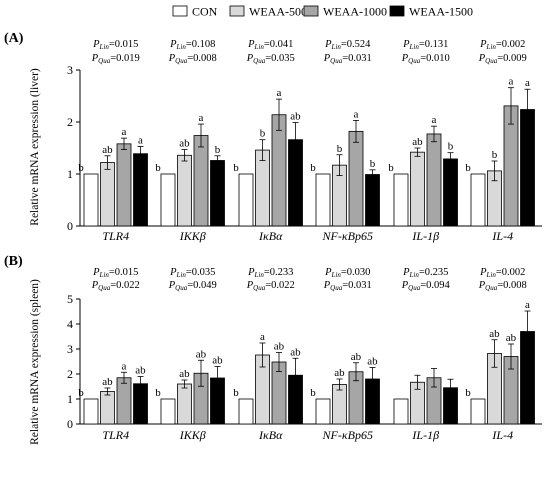 The image size is (550, 486). I want to click on p-value-quadratic: PQua=0.094, so click(426, 286).